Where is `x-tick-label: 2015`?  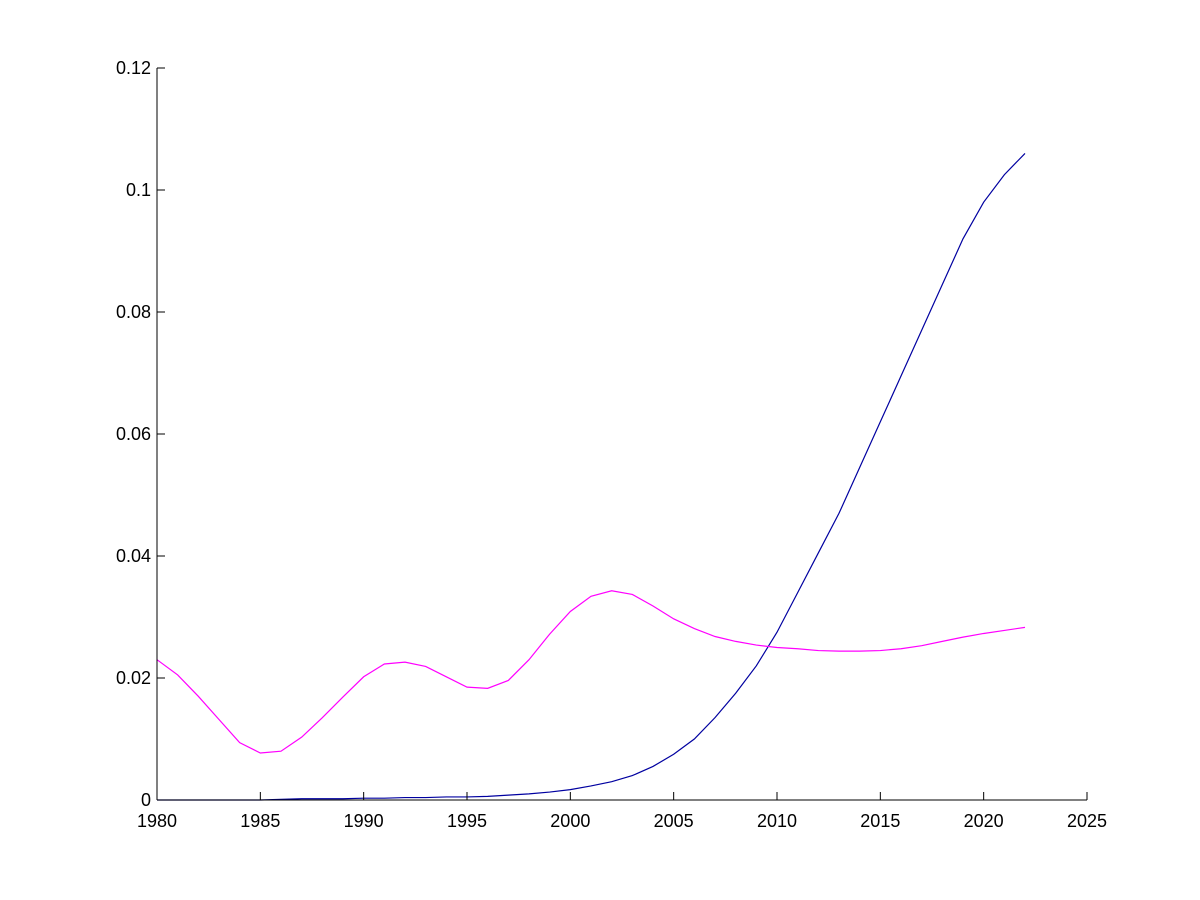
x-tick-label: 2015 is located at coordinates (880, 821).